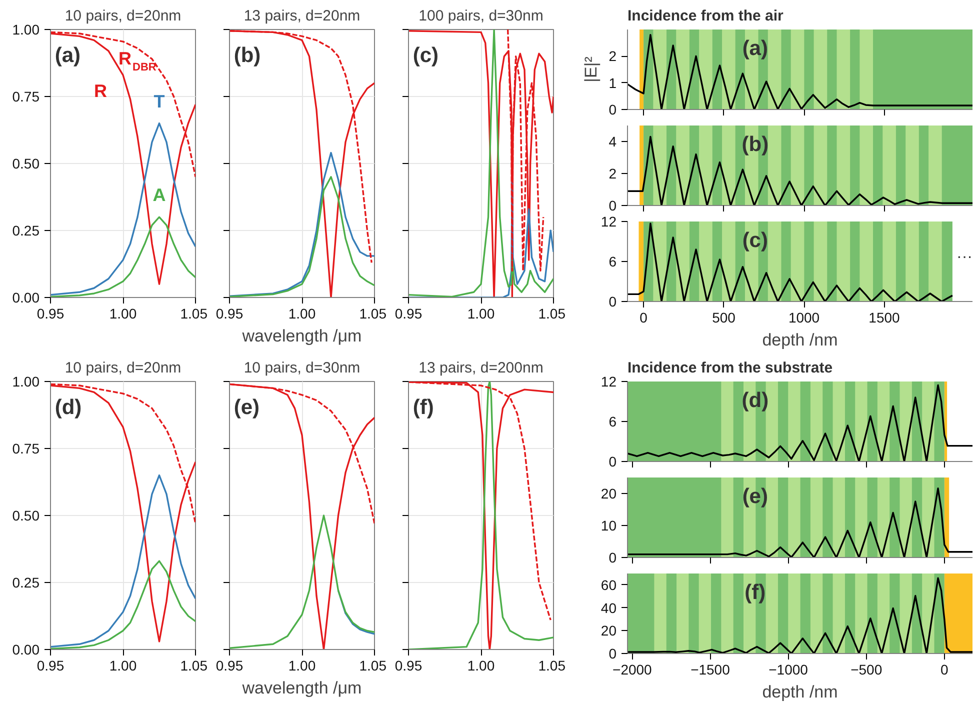  I want to click on y-tick-label: 40, so click(608, 608).